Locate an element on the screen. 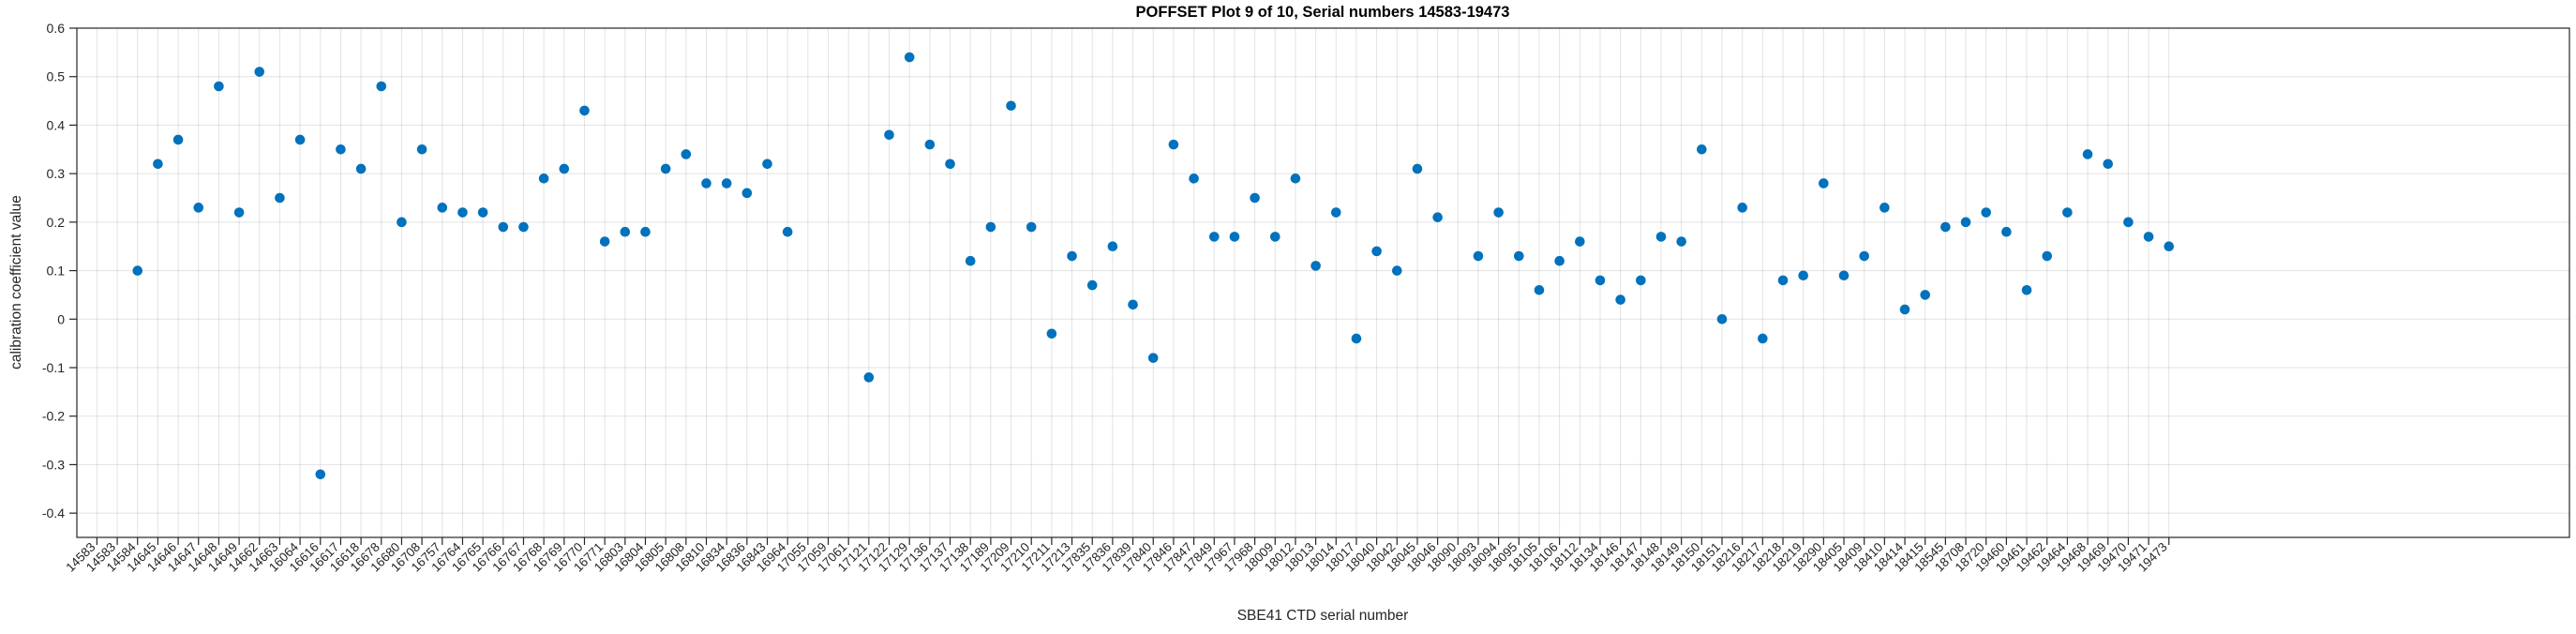 The height and width of the screenshot is (634, 2576). y-tick-label: 0.4 is located at coordinates (56, 125).